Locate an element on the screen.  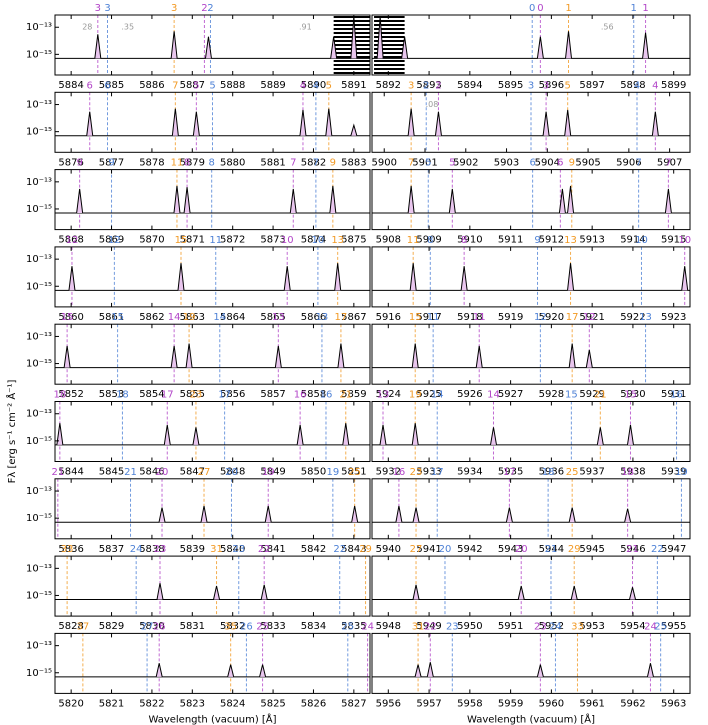
marker-label: 20 is located at coordinates (231, 472).